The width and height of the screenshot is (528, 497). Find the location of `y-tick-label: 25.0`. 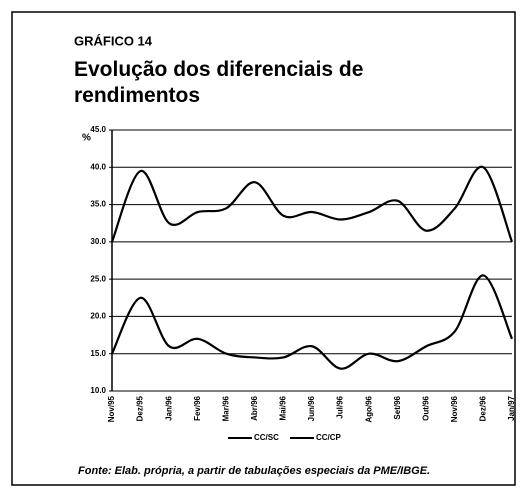

y-tick-label: 25.0 is located at coordinates (98, 278).